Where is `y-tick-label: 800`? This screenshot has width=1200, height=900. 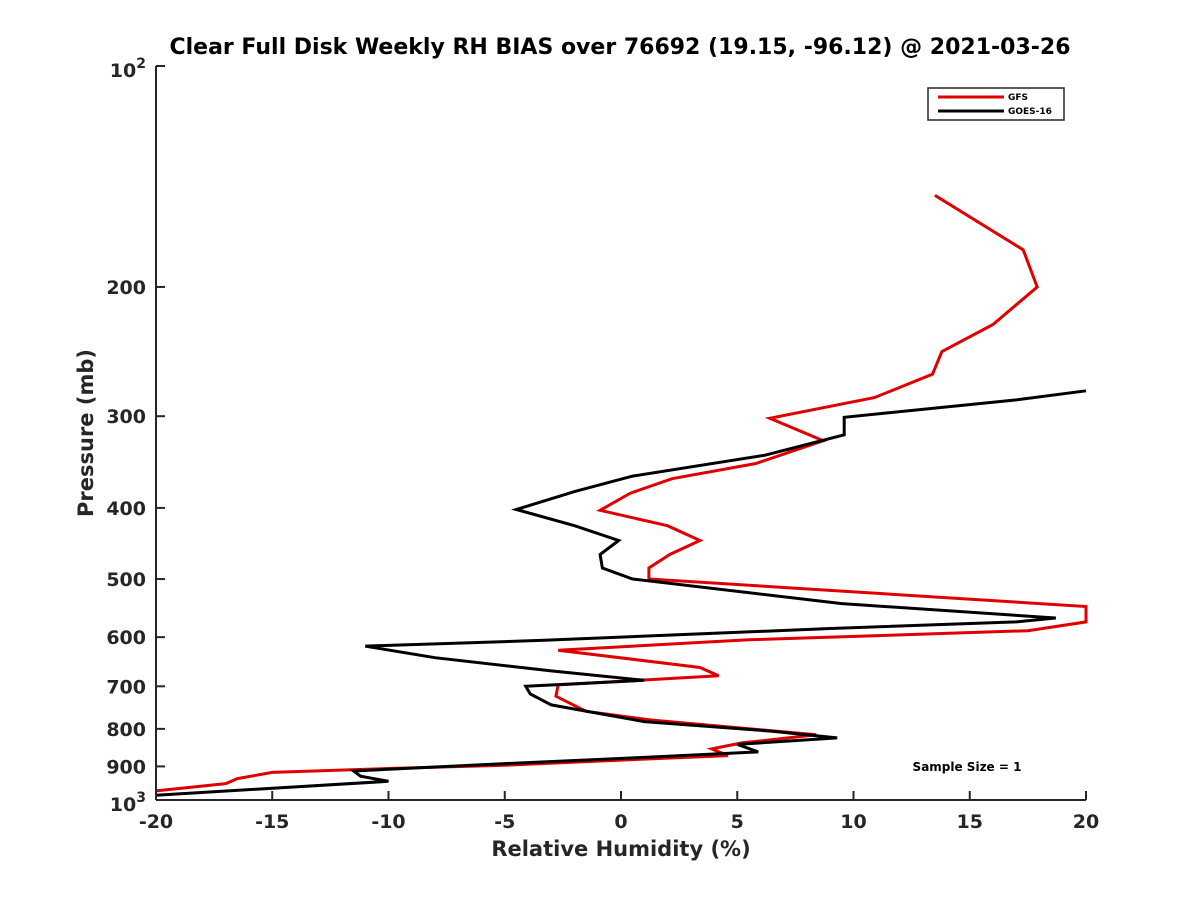
y-tick-label: 800 is located at coordinates (126, 730).